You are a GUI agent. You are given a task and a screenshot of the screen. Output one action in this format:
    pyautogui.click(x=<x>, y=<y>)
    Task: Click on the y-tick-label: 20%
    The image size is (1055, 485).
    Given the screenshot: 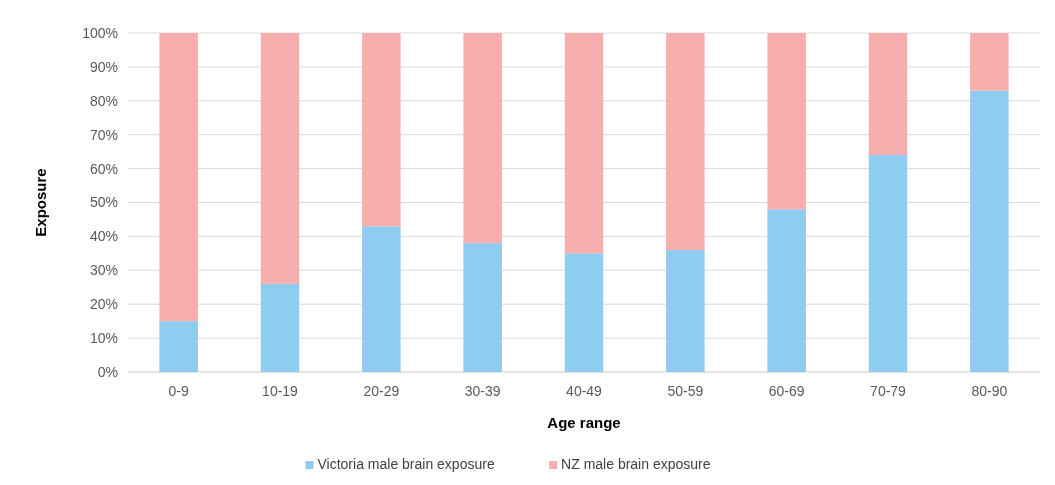 What is the action you would take?
    pyautogui.click(x=103, y=304)
    